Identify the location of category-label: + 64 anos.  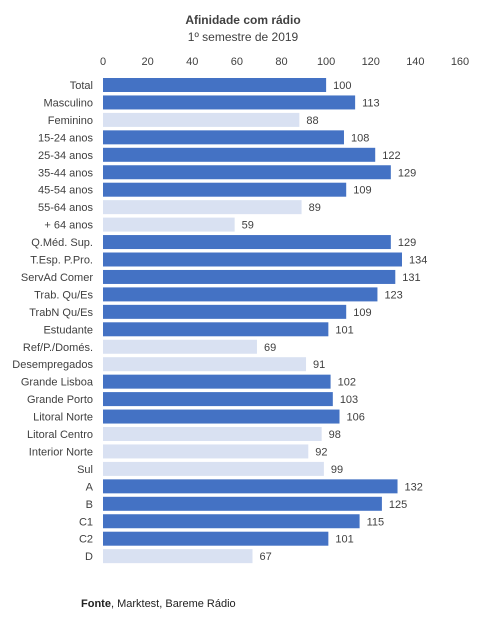
(68, 226).